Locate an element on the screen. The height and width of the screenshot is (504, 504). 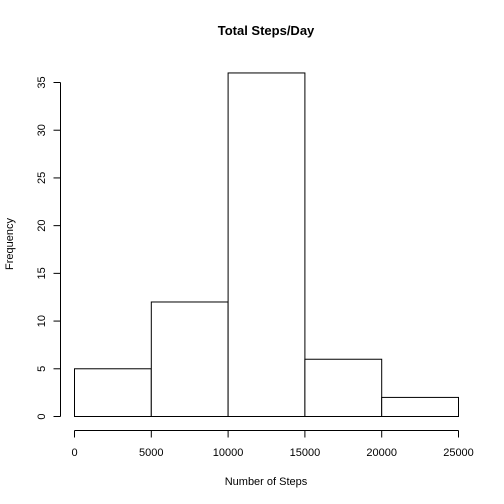
x-tick-label-0: 0 is located at coordinates (74, 453).